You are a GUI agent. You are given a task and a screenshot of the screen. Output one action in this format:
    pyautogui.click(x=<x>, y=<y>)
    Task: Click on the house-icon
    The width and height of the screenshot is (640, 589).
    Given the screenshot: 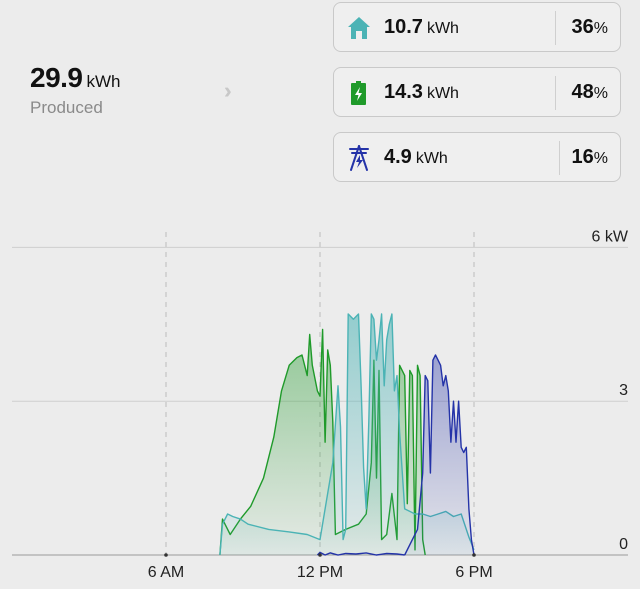 What is the action you would take?
    pyautogui.click(x=359, y=28)
    